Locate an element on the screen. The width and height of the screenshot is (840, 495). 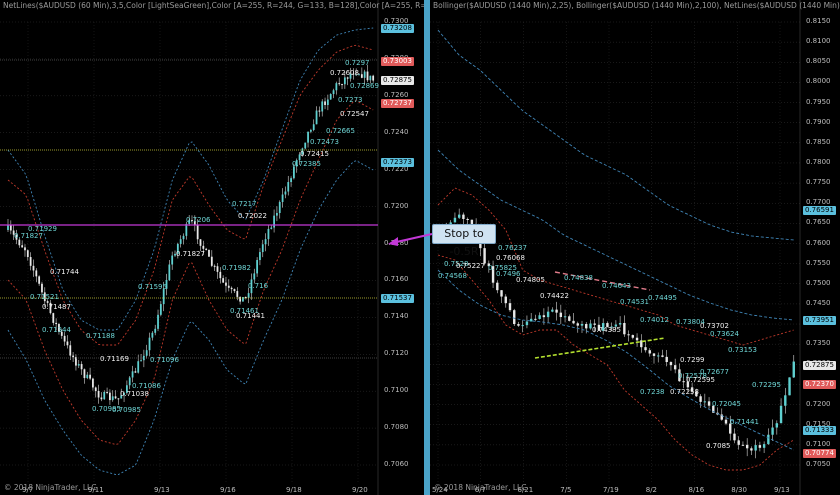
level-annotation: 0.74805 is located at coordinates (530, 280).